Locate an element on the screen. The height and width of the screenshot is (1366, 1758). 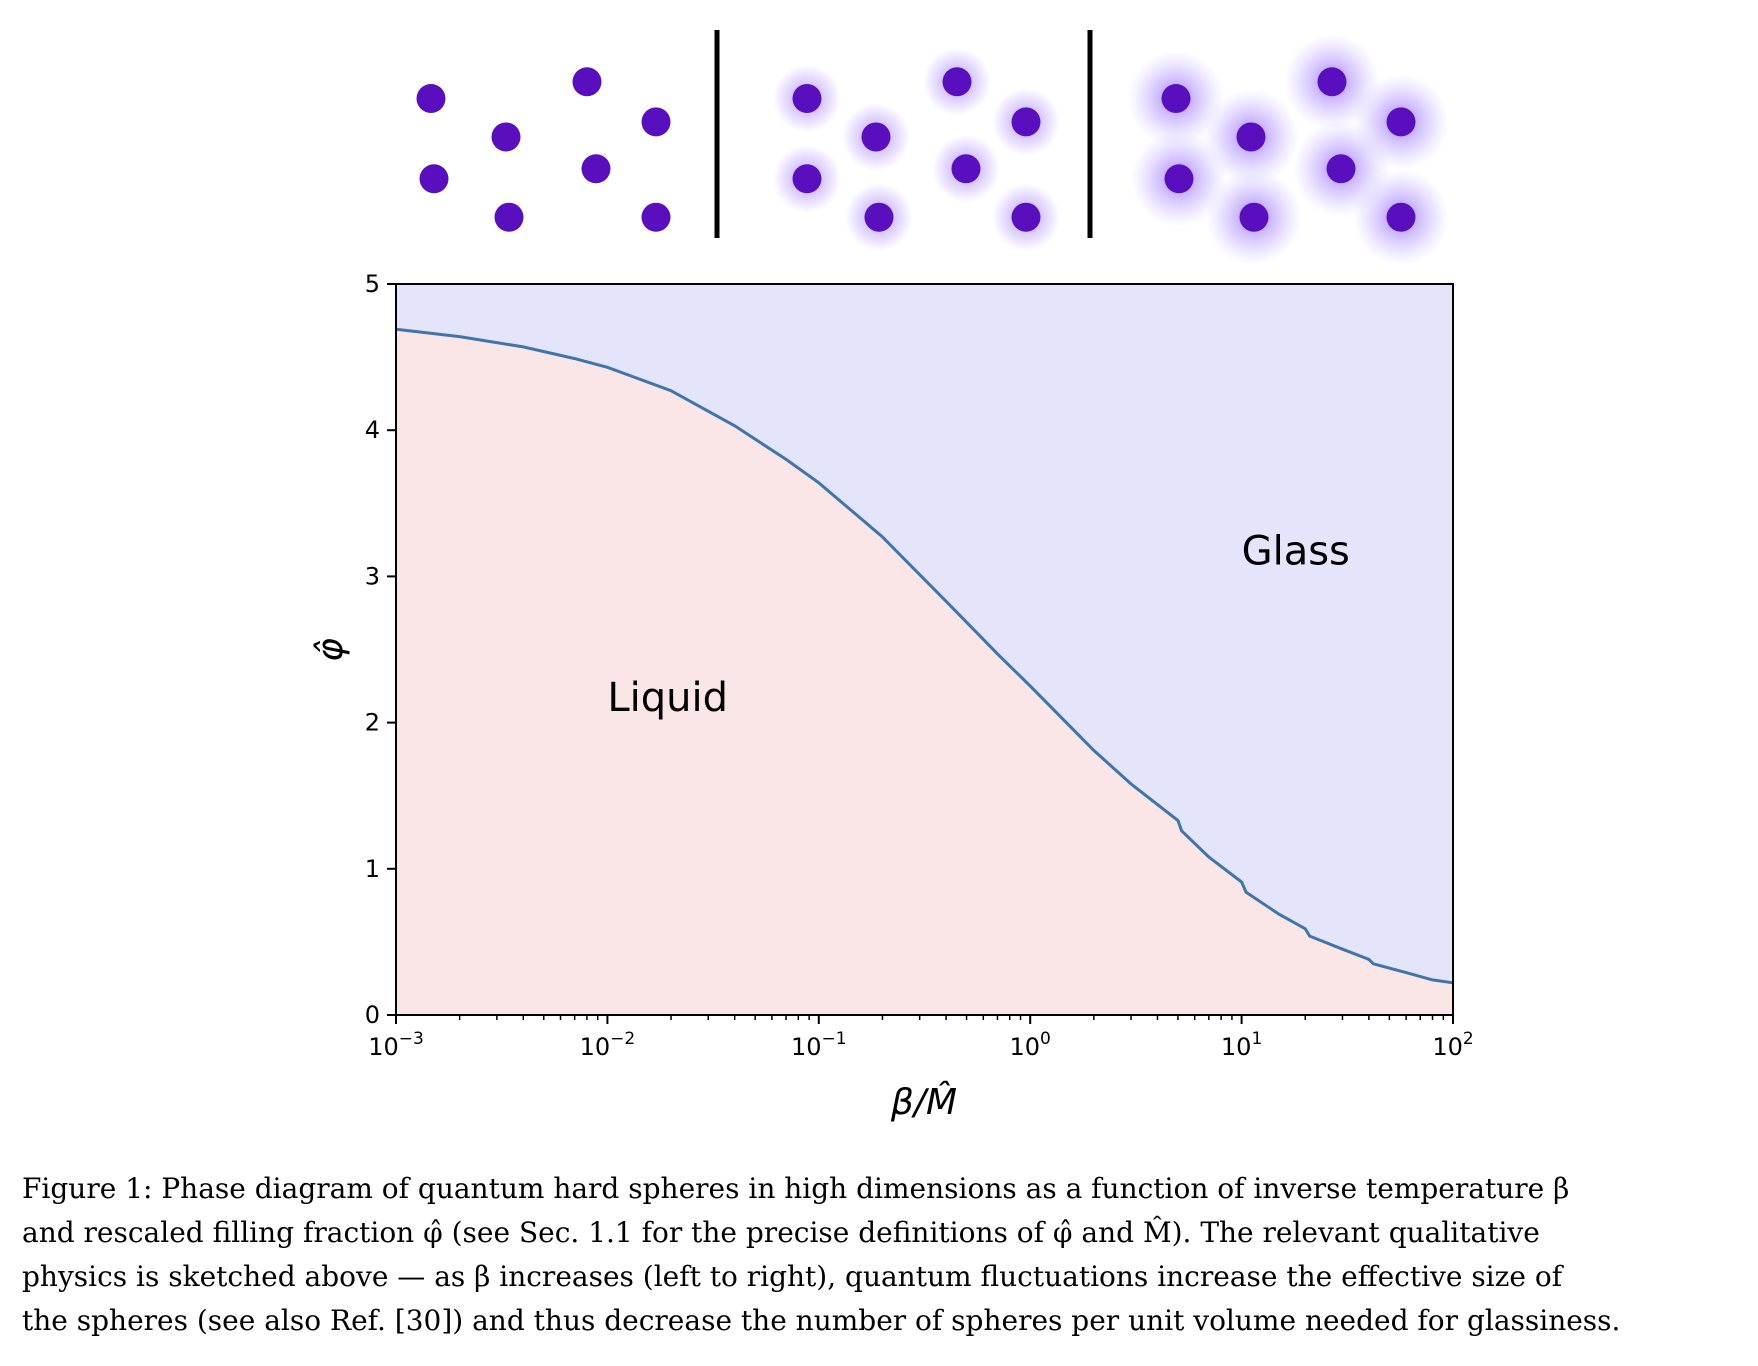
y-tick-label: 1 is located at coordinates (372, 869).